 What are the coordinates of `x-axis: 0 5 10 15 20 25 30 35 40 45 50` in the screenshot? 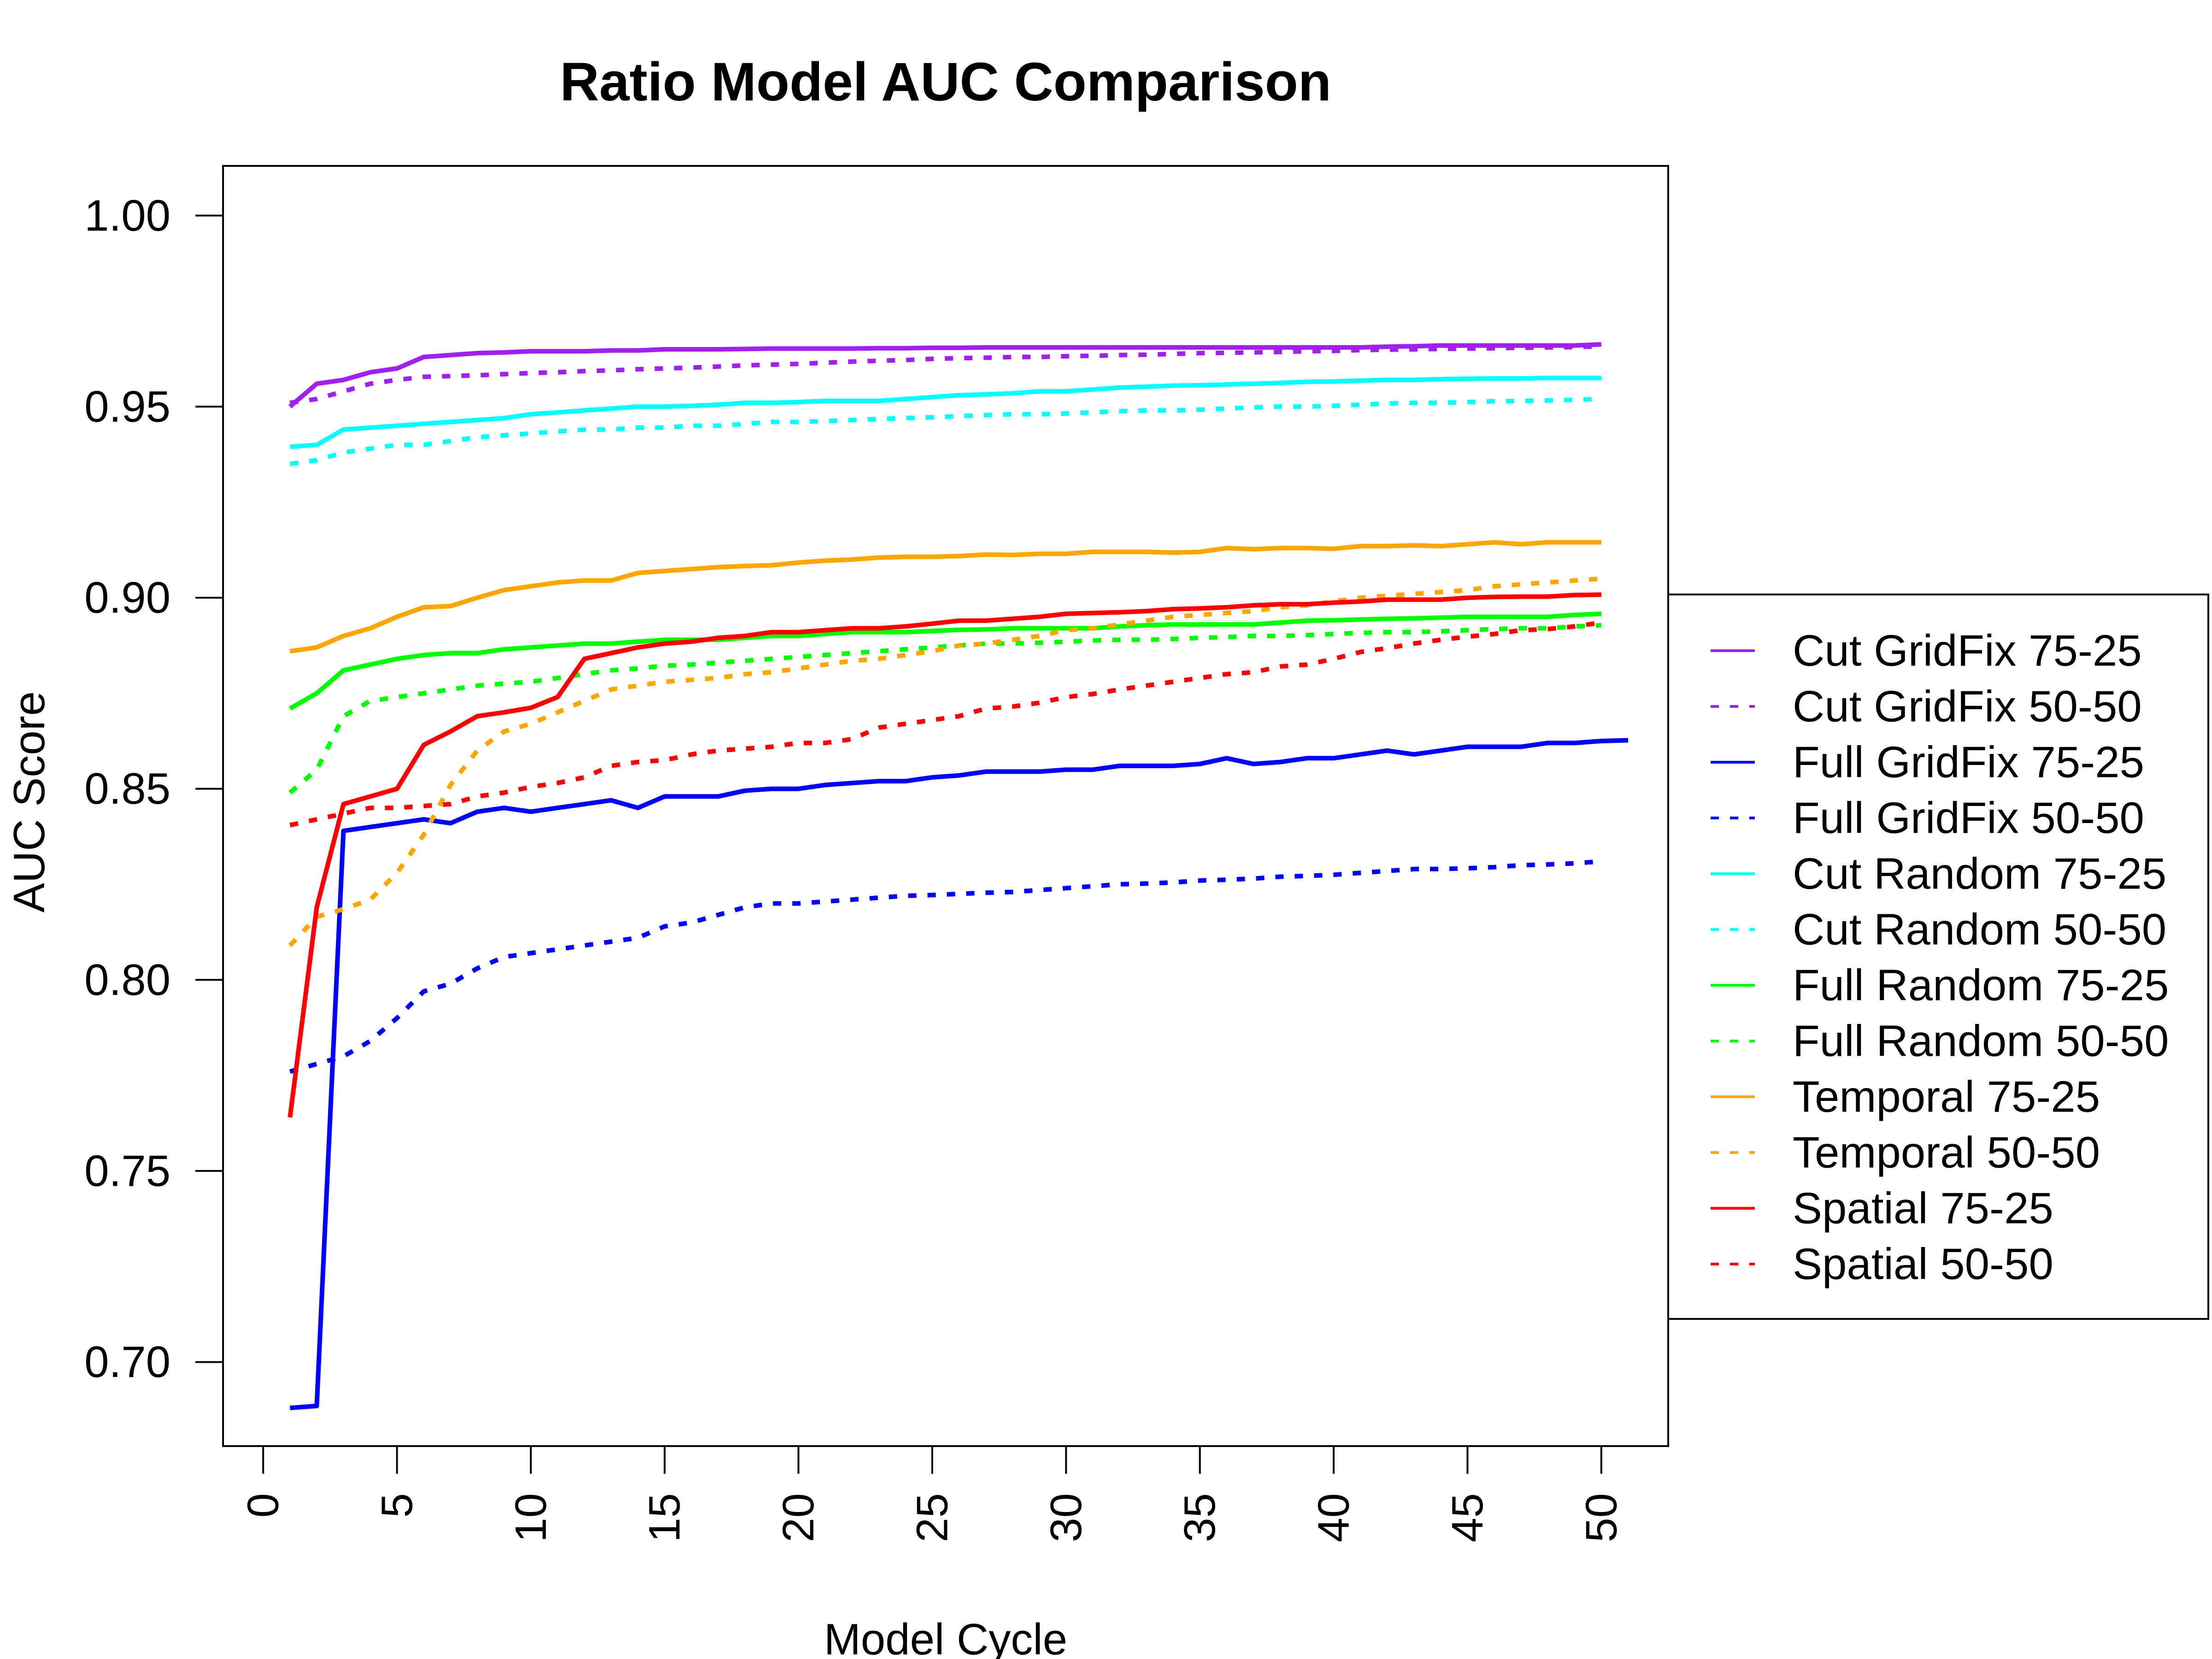 It's located at (932, 1493).